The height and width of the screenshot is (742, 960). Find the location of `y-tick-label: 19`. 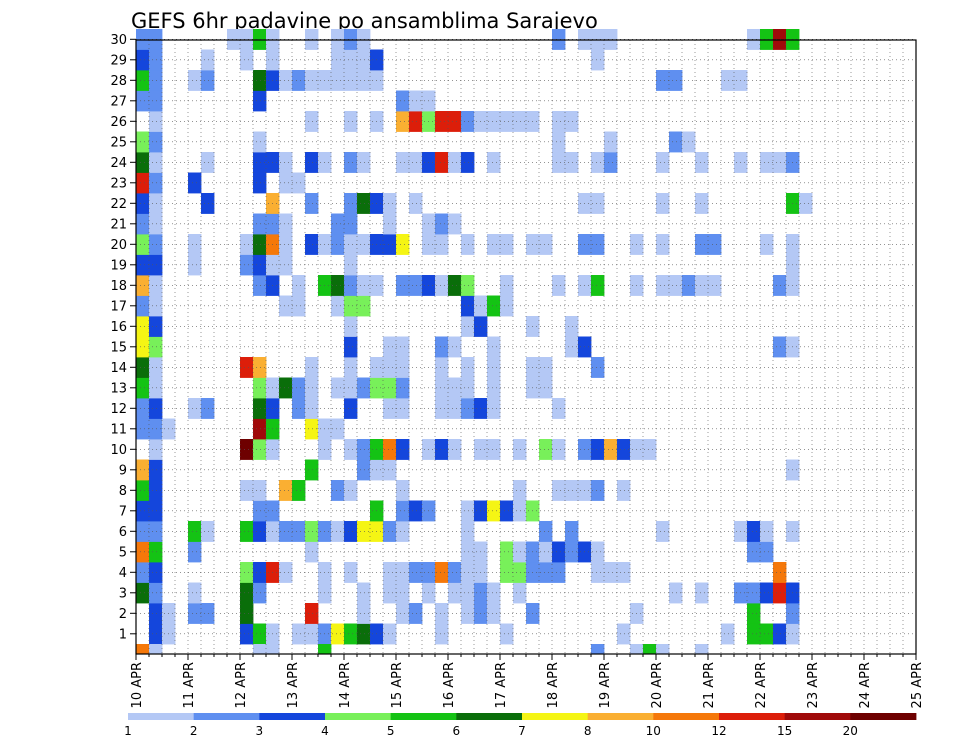

y-tick-label: 19 is located at coordinates (118, 265).